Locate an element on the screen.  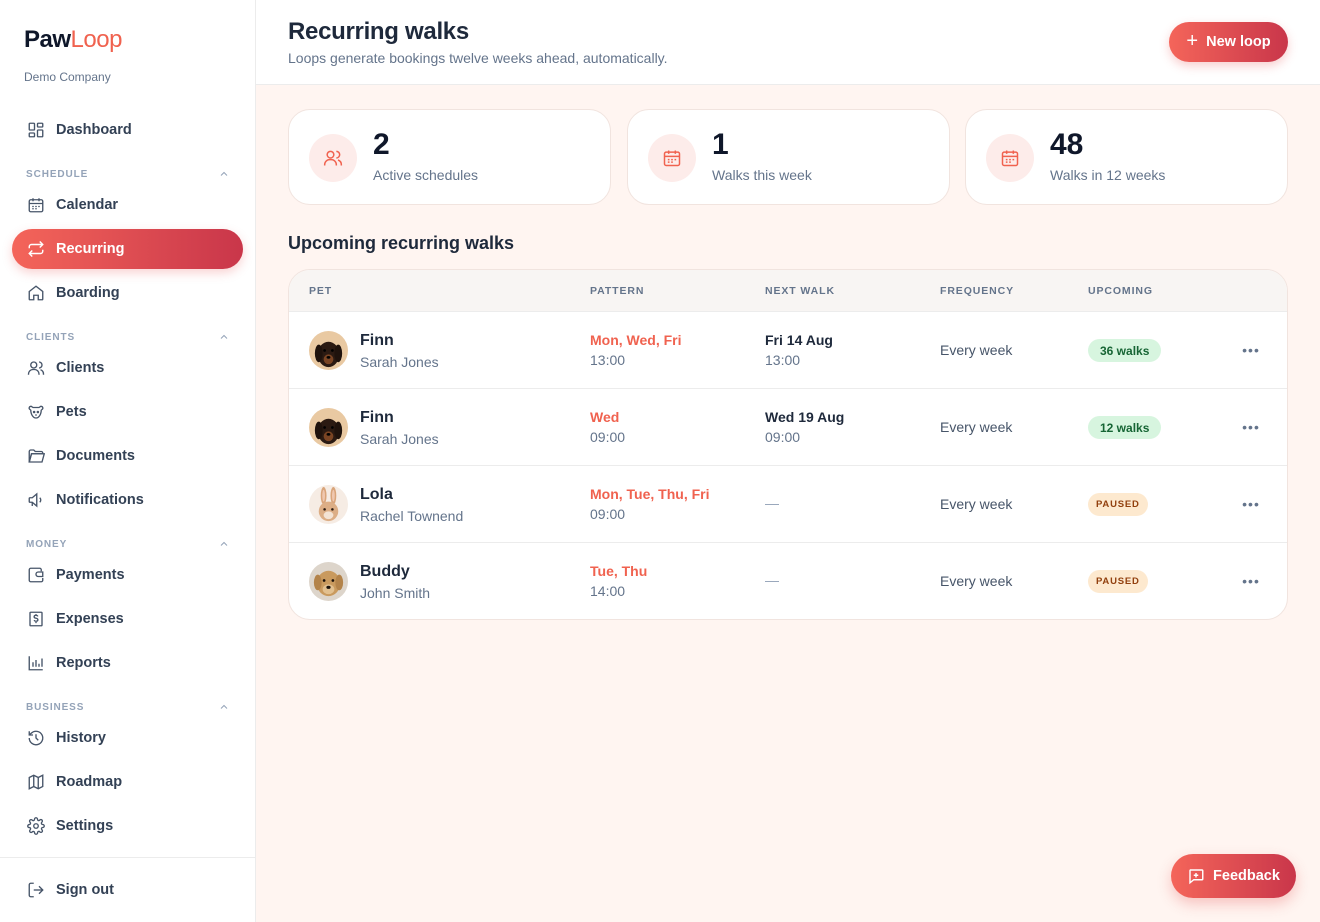
folder-icon is located at coordinates (35, 456).